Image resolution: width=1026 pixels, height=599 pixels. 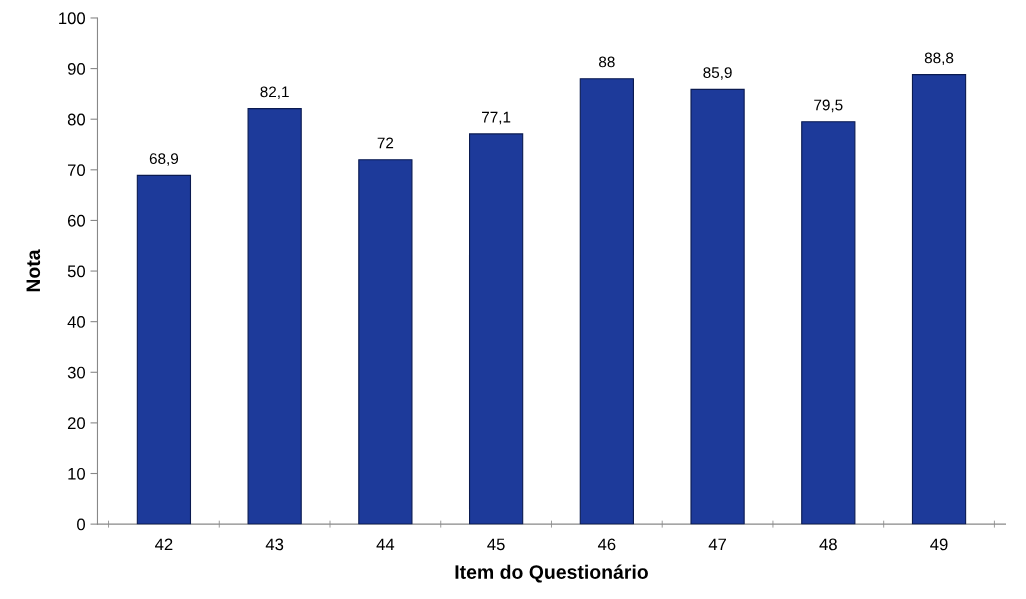 I want to click on y-tick-label: 40, so click(x=76, y=322).